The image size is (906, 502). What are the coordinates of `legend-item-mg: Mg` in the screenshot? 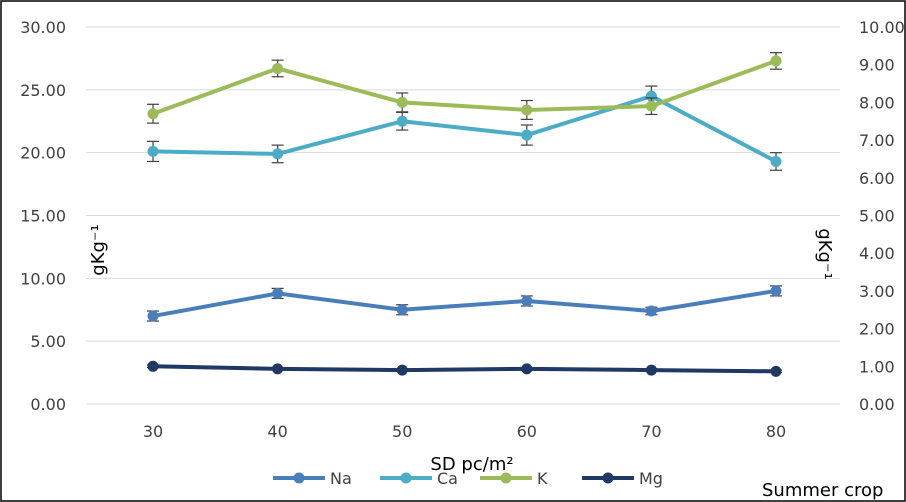 It's located at (622, 478).